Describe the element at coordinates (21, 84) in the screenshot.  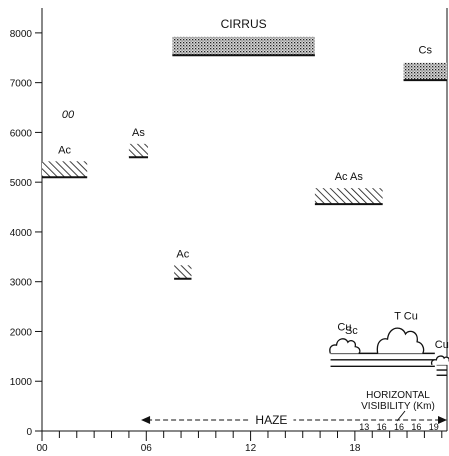
I see `y-tick-label: 7000` at that location.